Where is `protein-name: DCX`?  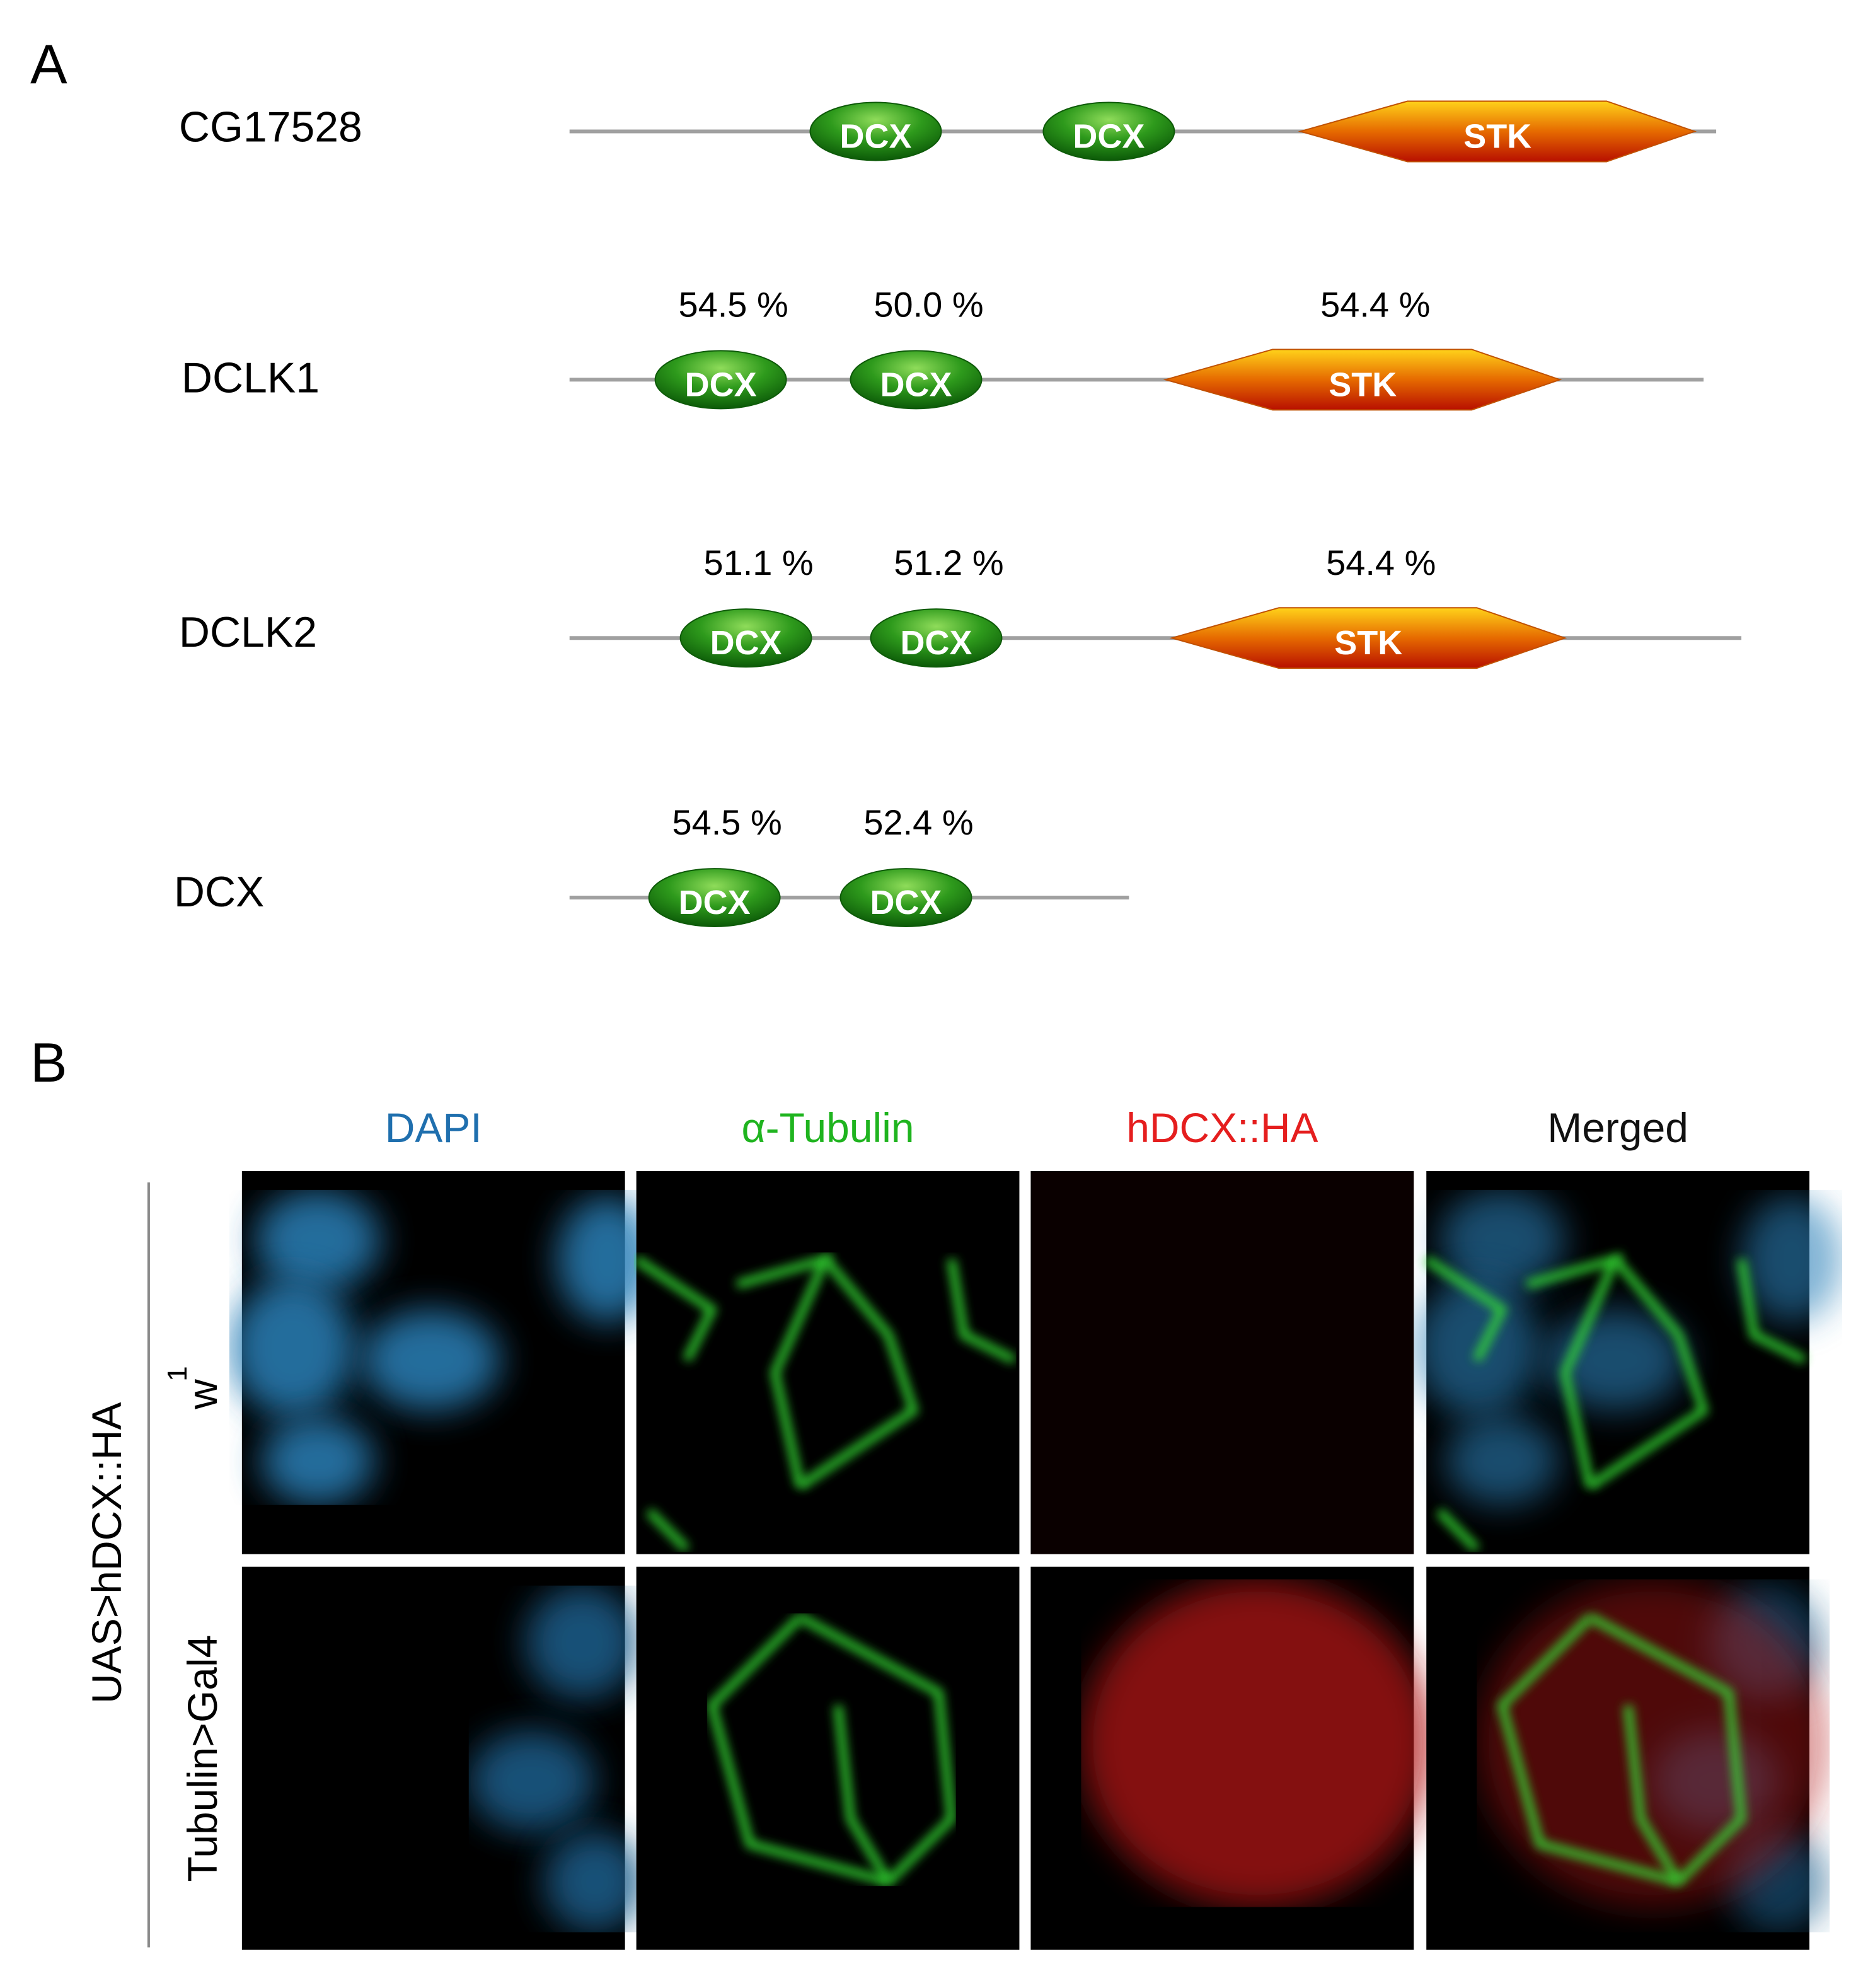
protein-name: DCX is located at coordinates (219, 892).